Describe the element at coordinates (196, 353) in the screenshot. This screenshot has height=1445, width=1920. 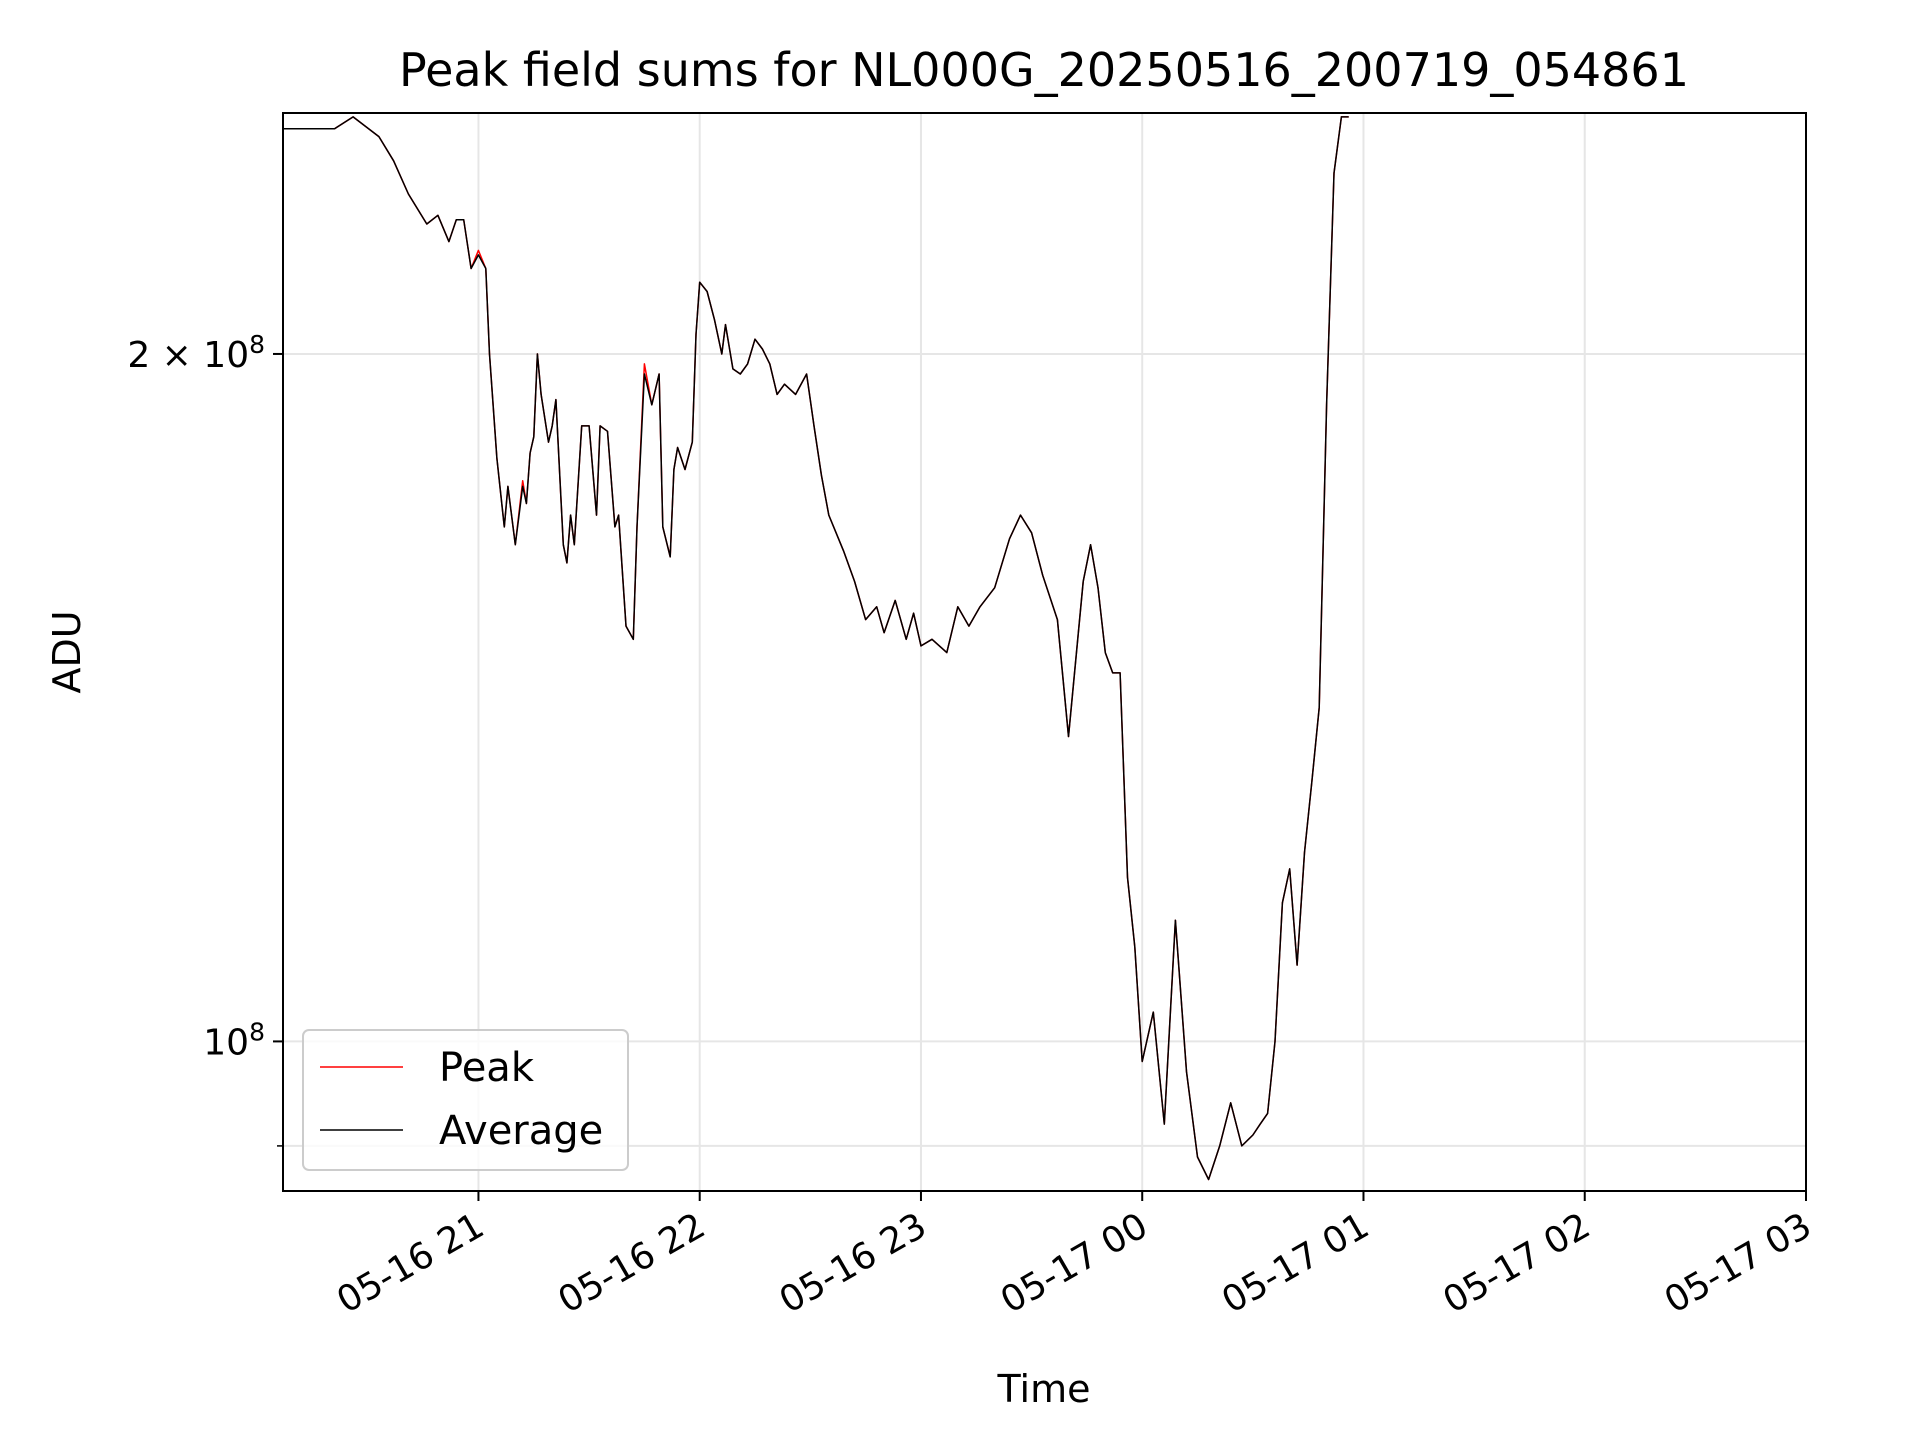
I see `y-tick-label: 2 × 108` at that location.